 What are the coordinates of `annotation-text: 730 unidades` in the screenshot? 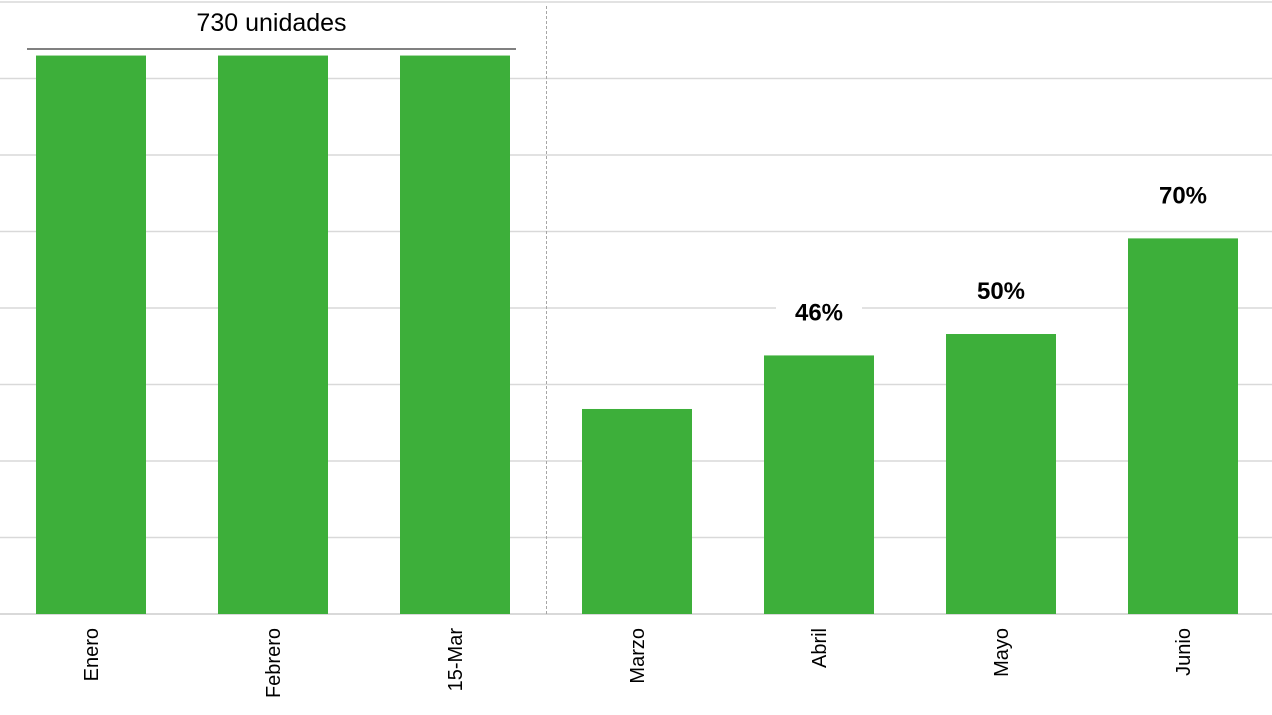 It's located at (271, 23).